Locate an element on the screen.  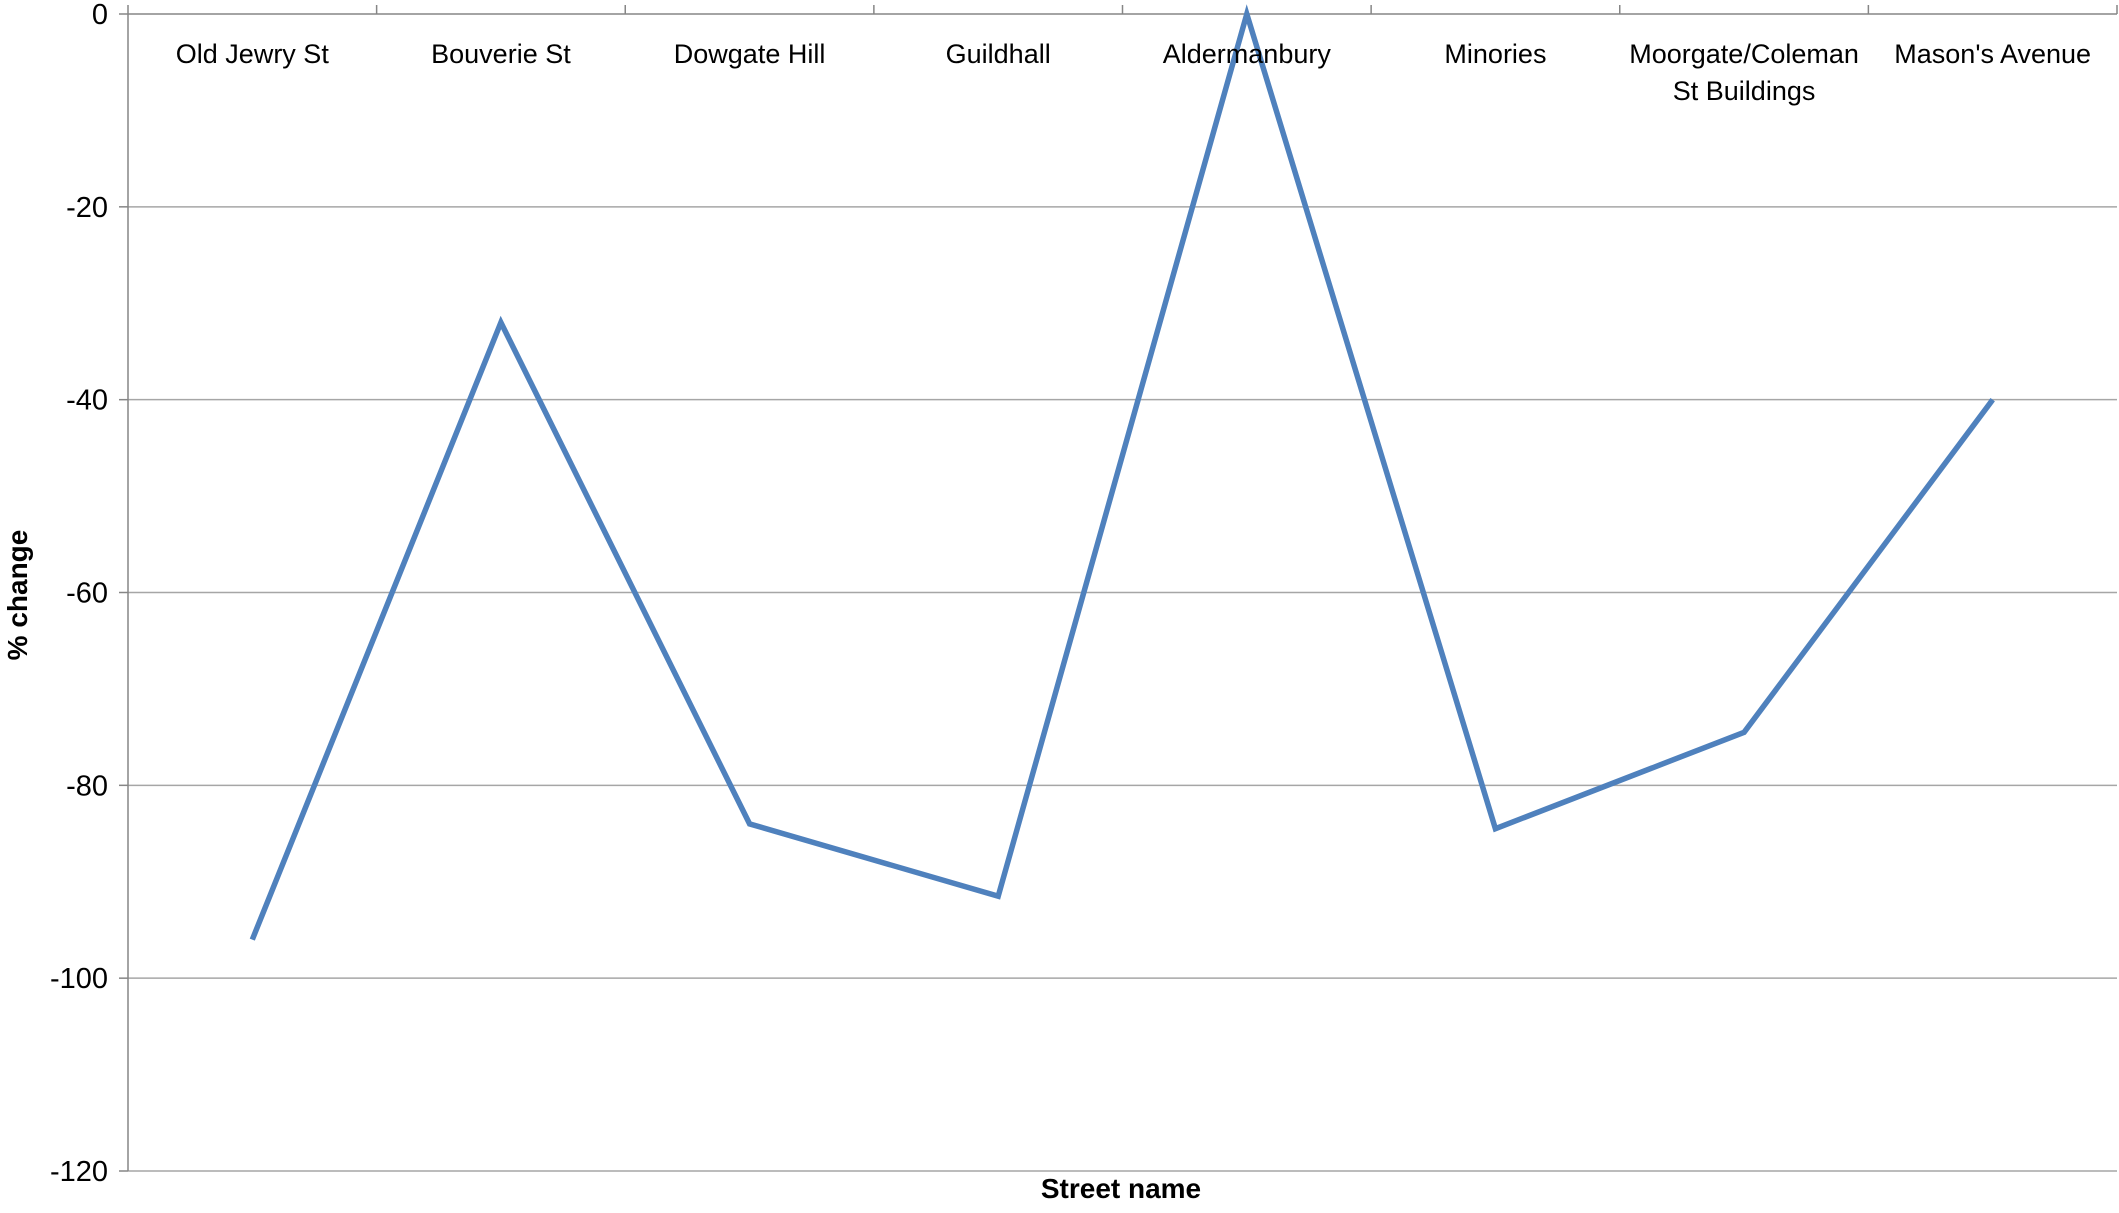
y-axis-title: % change is located at coordinates (17, 595).